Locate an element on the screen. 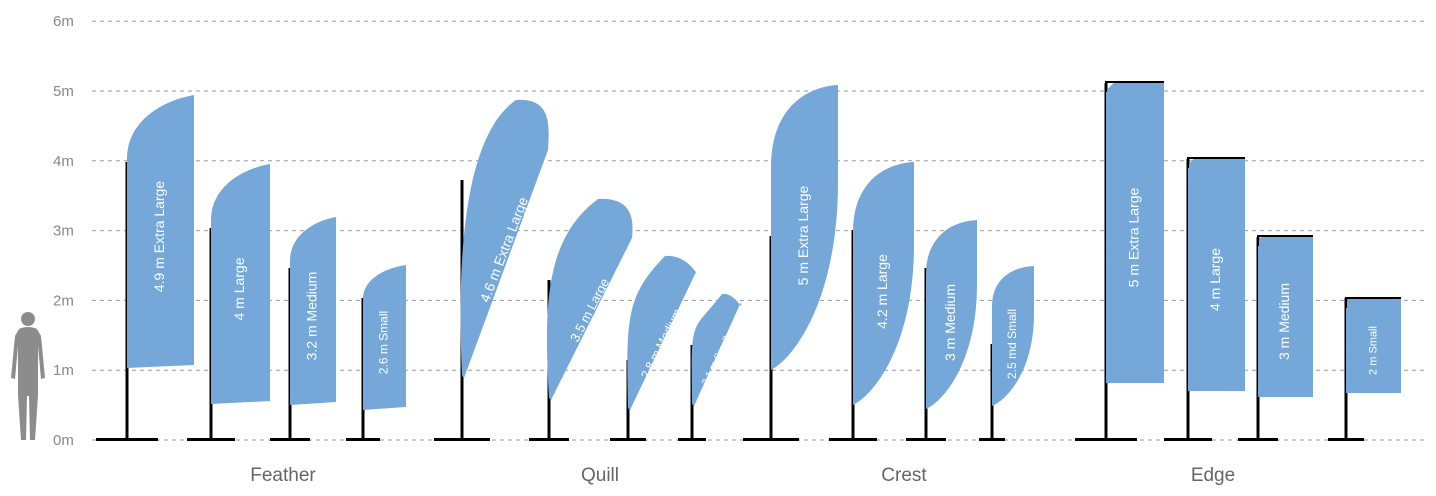  flag-label: 4.9 m Extra Large is located at coordinates (159, 236).